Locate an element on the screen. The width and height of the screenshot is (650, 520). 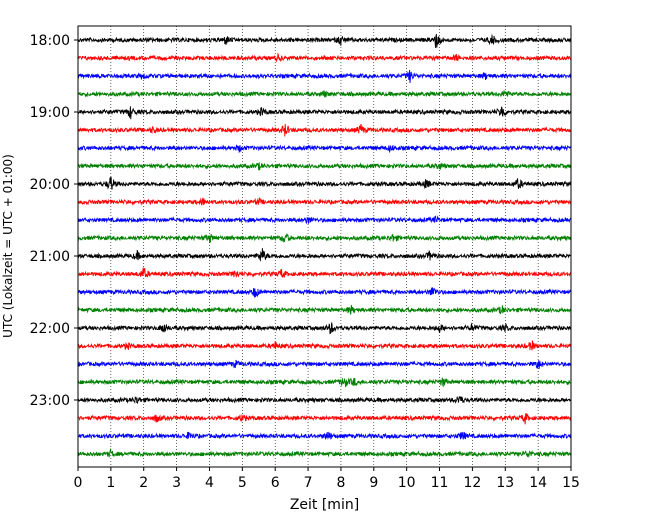
trace-2000 is located at coordinates (324, 183).